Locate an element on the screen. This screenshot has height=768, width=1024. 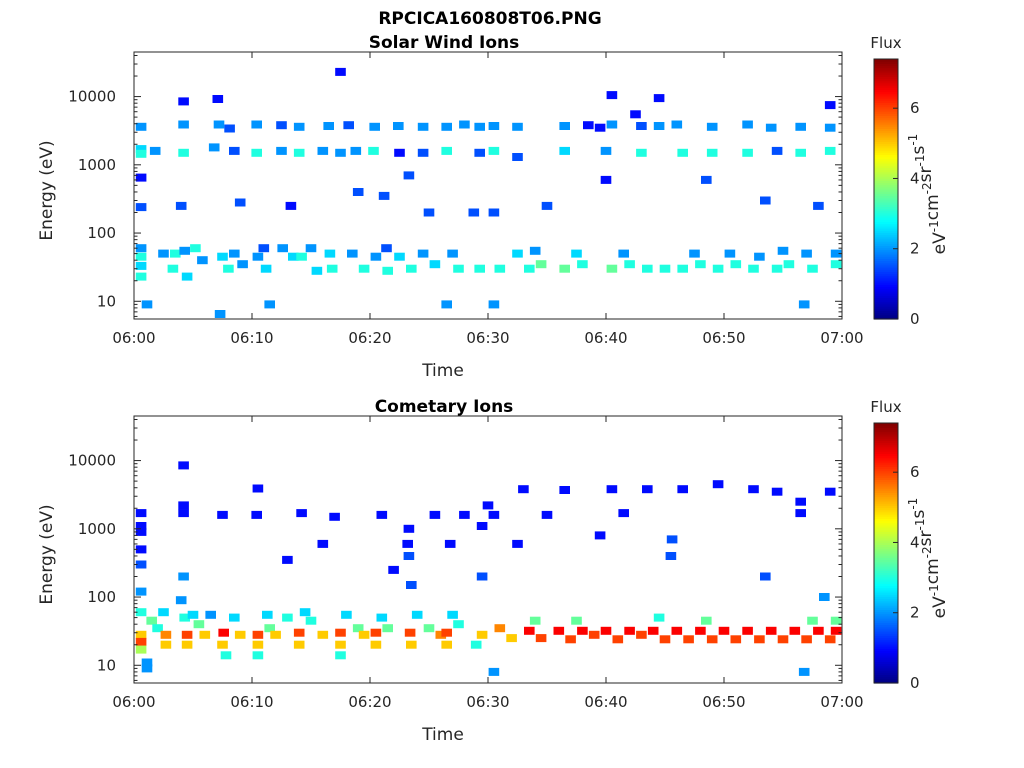
units-base: cm is located at coordinates (933, 571).